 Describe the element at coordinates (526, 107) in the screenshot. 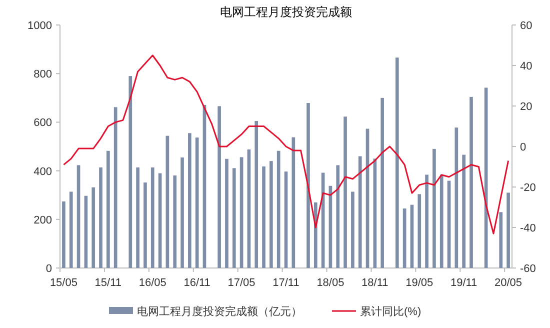

I see `y2-tick-label: 20` at that location.